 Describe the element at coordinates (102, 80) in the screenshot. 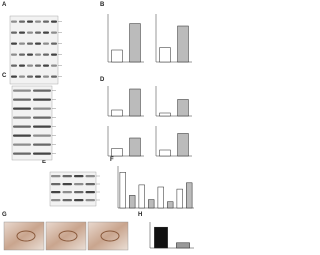

I see `panel-label: D` at that location.